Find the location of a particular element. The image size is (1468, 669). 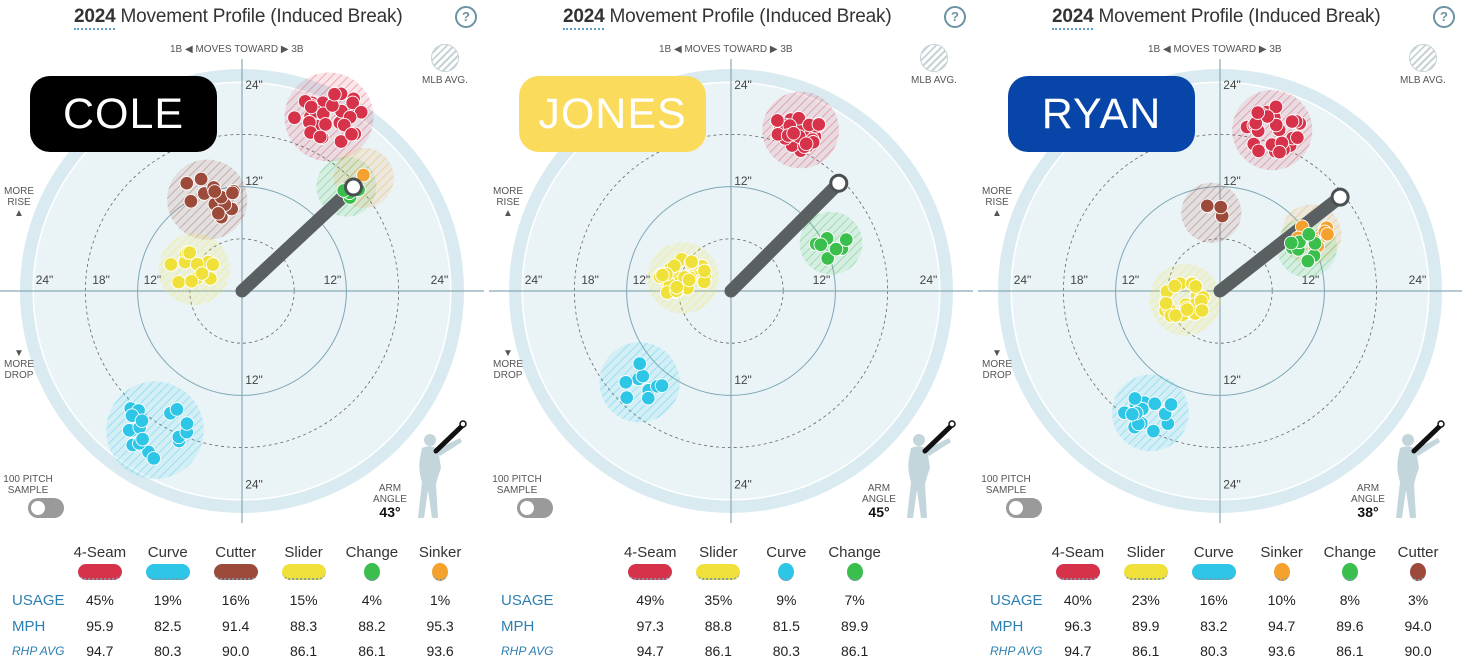

ring-label-bot12: 12" is located at coordinates (743, 380).